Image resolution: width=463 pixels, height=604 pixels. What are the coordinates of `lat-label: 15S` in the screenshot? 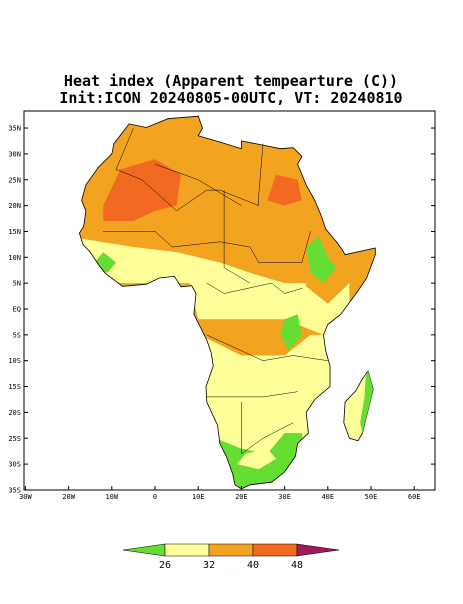 It's located at (14, 387).